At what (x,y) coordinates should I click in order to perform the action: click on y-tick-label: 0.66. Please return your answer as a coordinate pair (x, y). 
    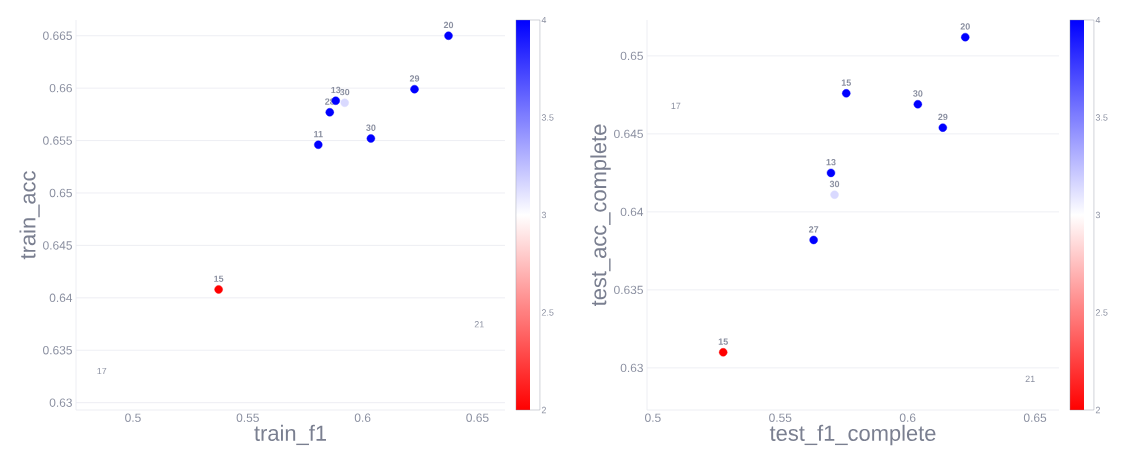
    Looking at the image, I should click on (60, 88).